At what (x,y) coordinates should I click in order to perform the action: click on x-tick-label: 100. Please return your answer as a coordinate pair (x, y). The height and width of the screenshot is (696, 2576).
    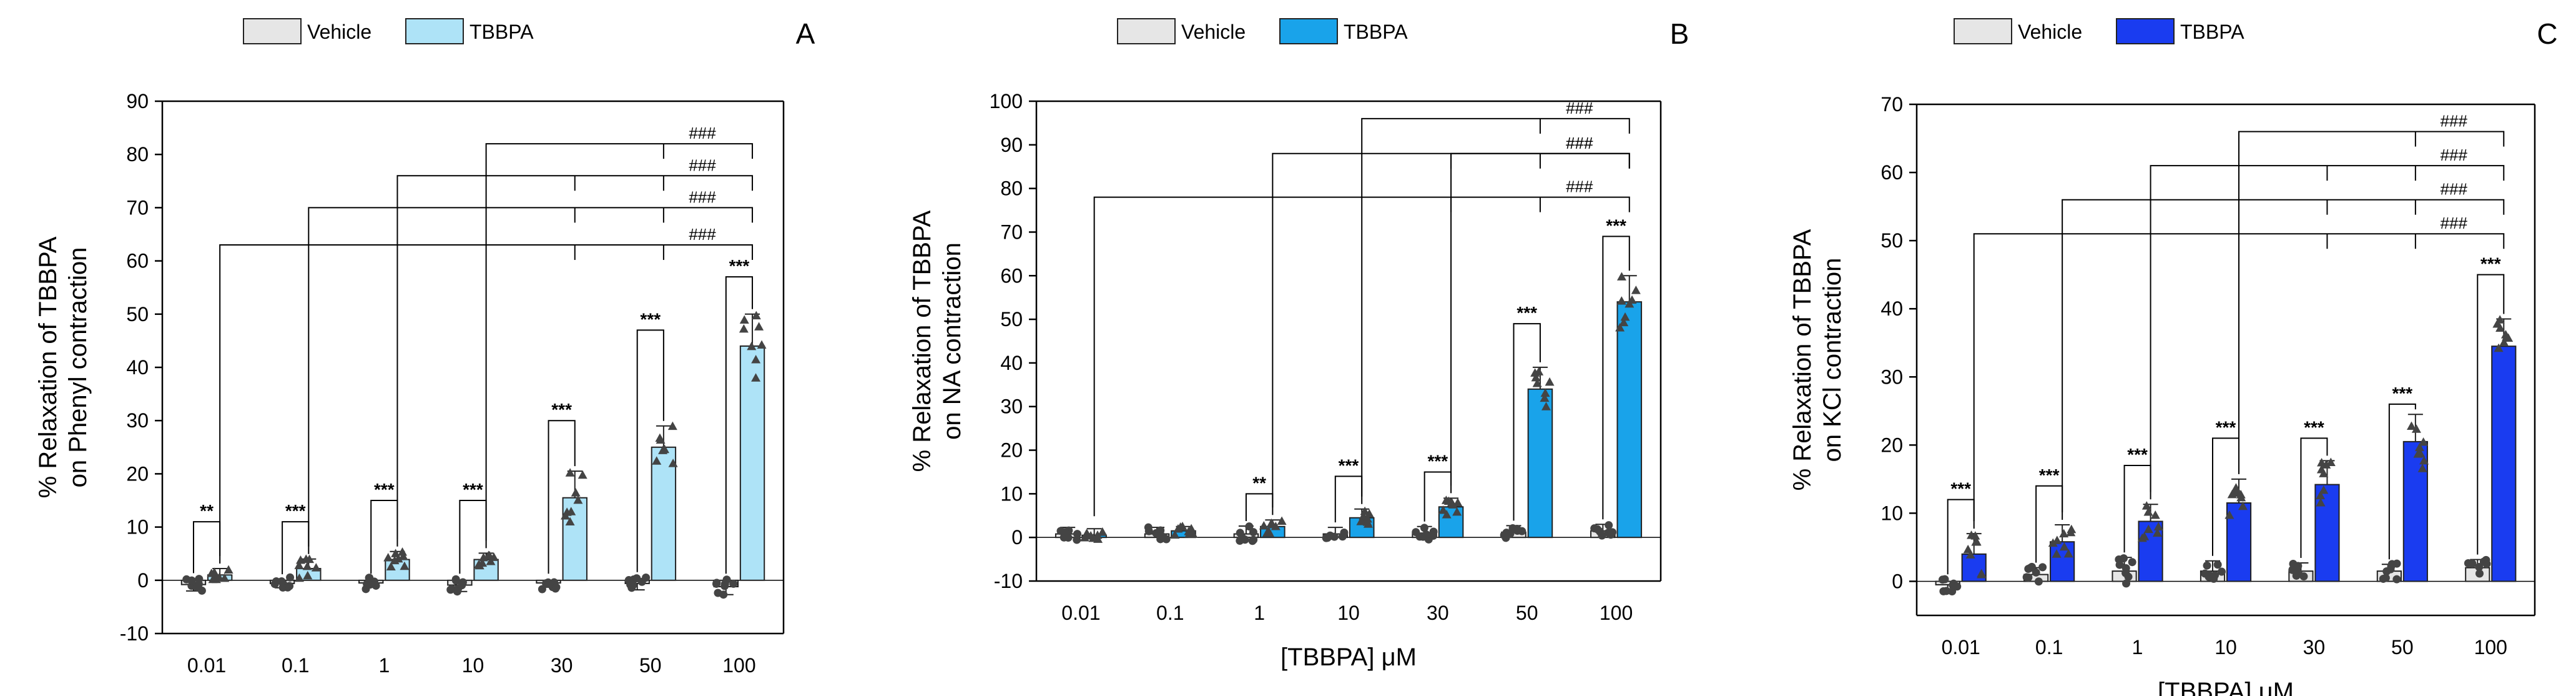
    Looking at the image, I should click on (2490, 647).